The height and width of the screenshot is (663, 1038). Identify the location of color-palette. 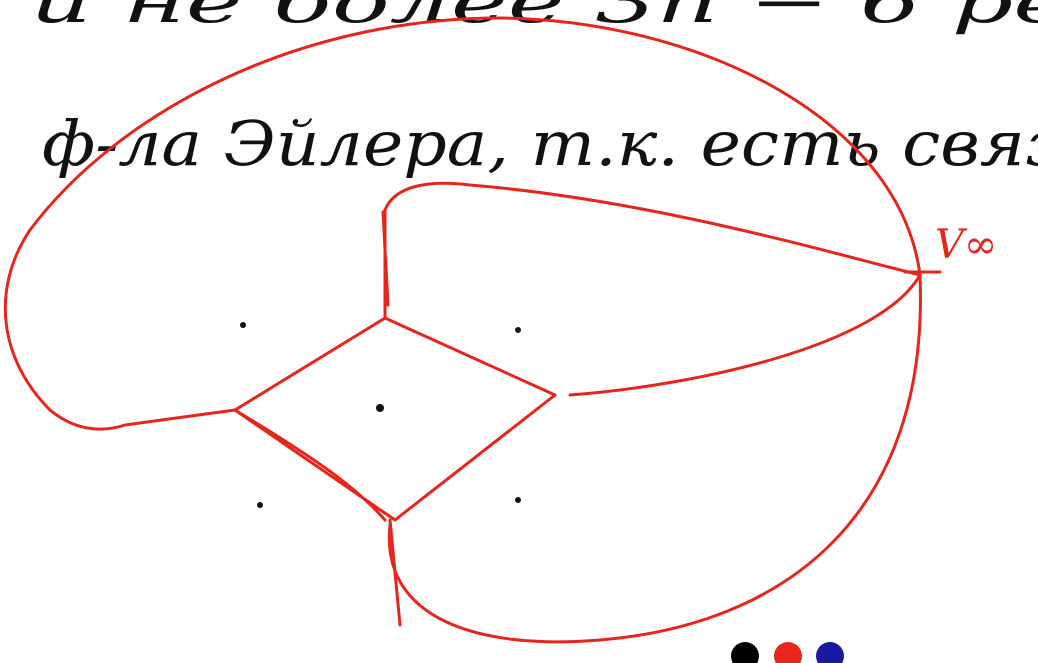
(787, 652).